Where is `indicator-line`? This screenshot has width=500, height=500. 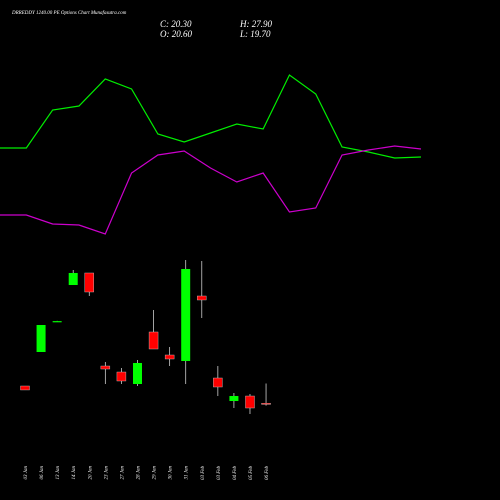
indicator-line is located at coordinates (211, 116).